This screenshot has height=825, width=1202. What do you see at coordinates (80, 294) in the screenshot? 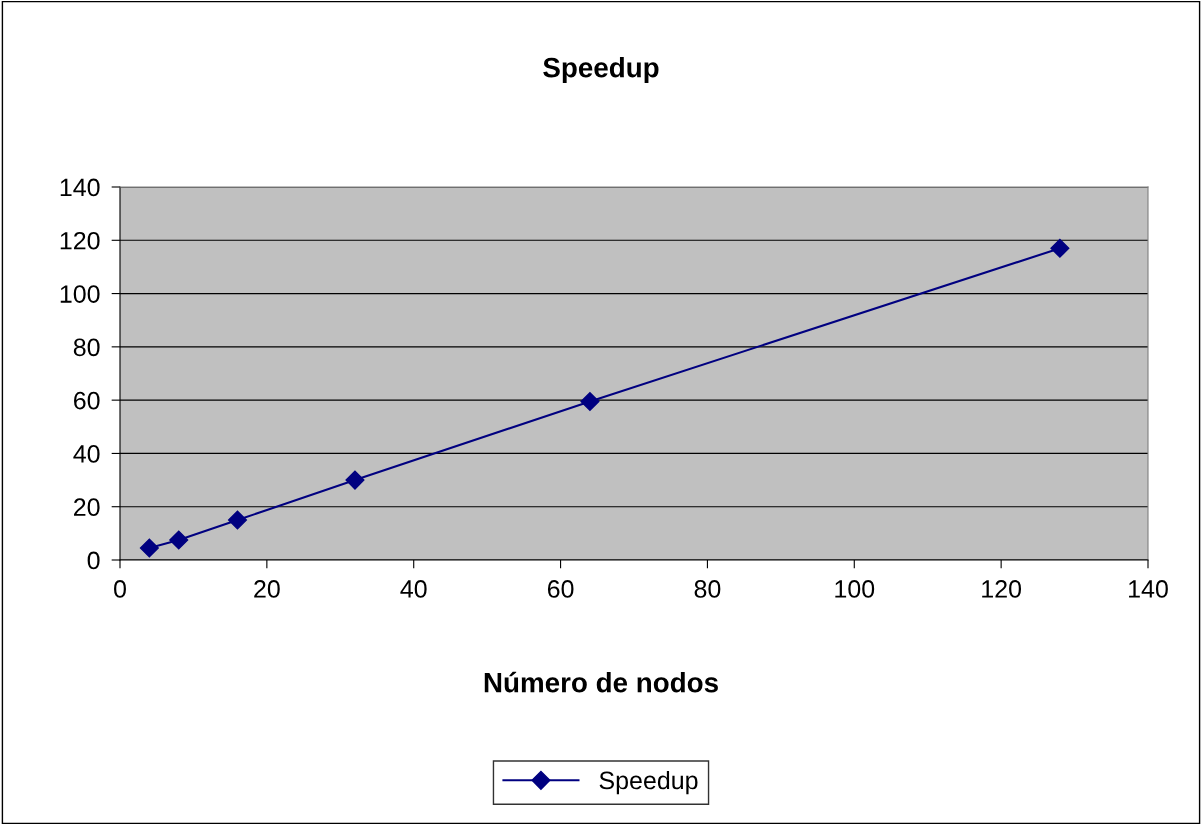
I see `y-tick-label: 100` at bounding box center [80, 294].